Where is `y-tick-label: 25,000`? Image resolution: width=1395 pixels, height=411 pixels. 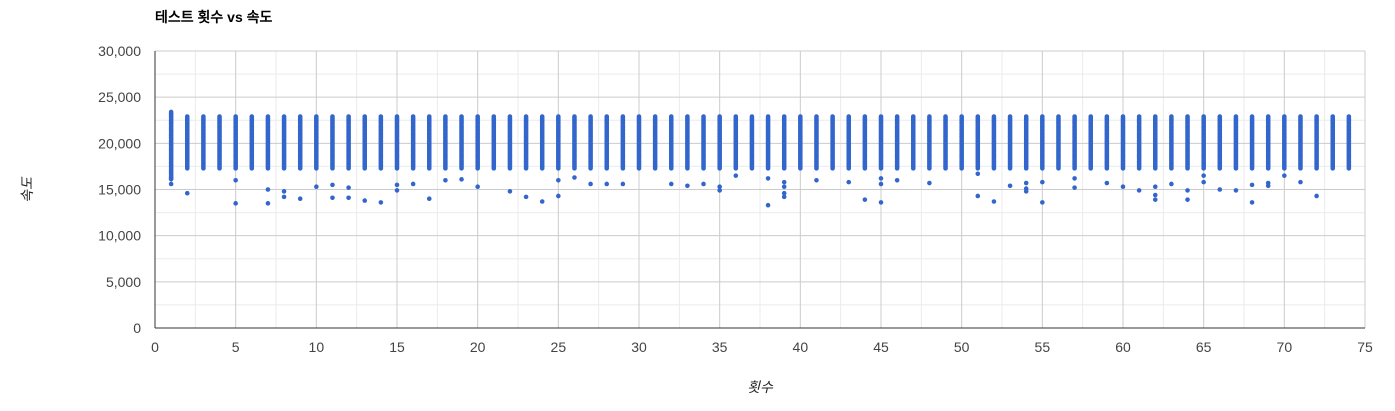
y-tick-label: 25,000 is located at coordinates (119, 97).